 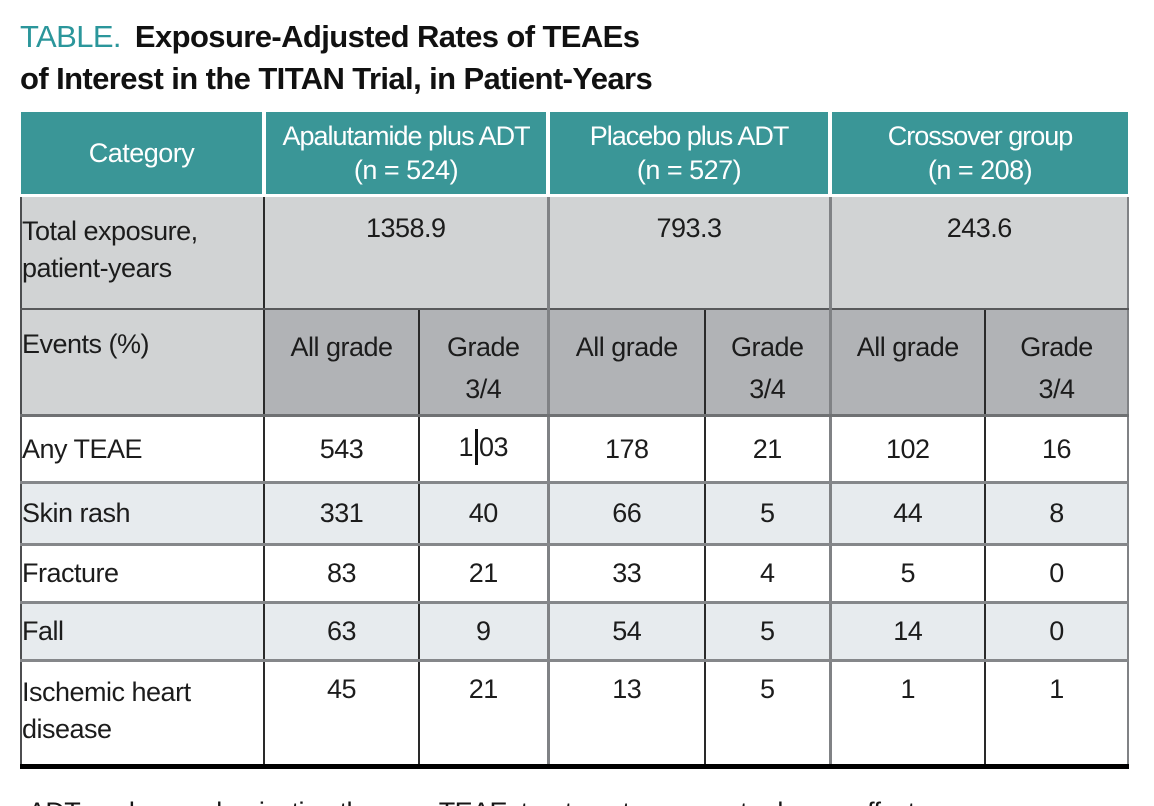 What do you see at coordinates (689, 136) in the screenshot?
I see `group-name: Placebo plus ADT` at bounding box center [689, 136].